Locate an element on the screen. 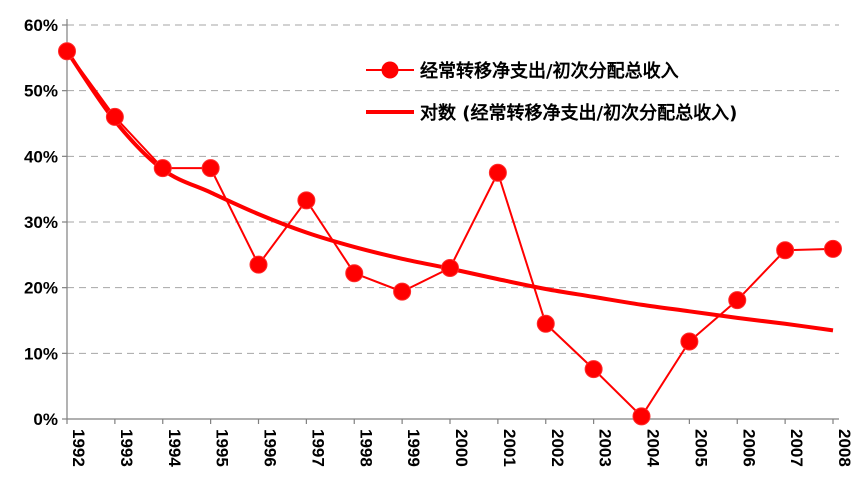 This screenshot has height=483, width=857. legend-marker is located at coordinates (390, 70).